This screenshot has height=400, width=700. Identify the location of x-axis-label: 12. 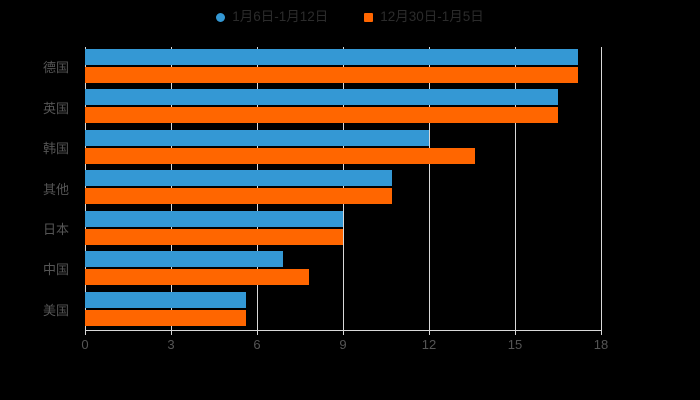
(429, 344).